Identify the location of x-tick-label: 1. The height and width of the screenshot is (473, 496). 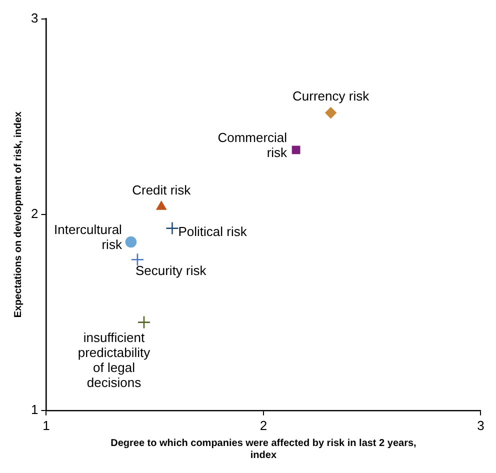
(46, 425).